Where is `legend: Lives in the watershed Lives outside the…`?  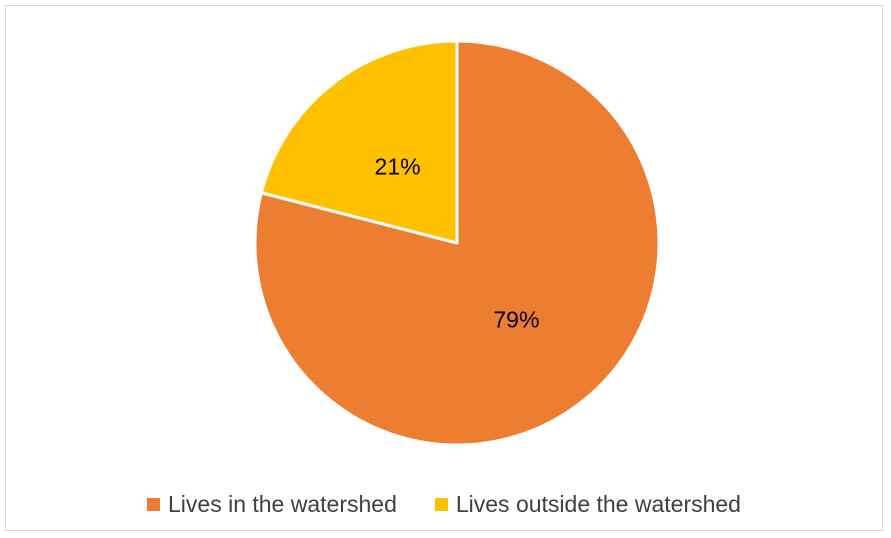 legend: Lives in the watershed Lives outside the… is located at coordinates (444, 504).